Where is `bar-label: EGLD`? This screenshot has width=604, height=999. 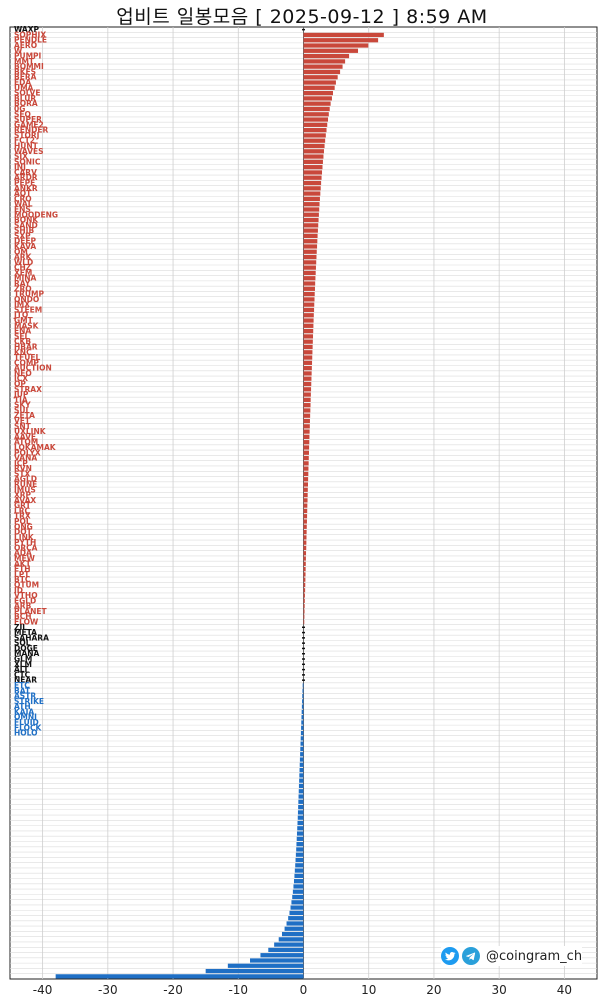
bar-label: EGLD is located at coordinates (25, 600).